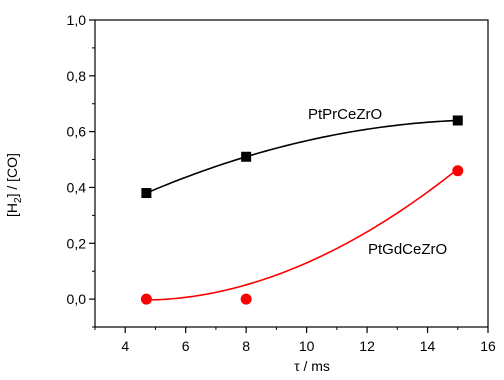  Describe the element at coordinates (77, 132) in the screenshot. I see `y-tick-label: 0,6` at that location.